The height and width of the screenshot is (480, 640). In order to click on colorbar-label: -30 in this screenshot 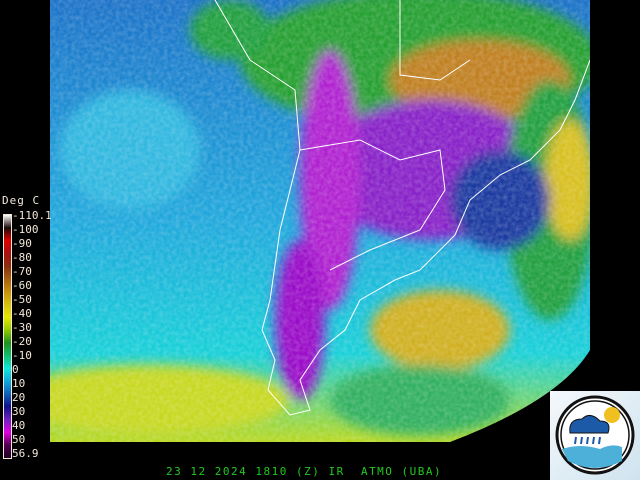, I will do `click(22, 327)`.